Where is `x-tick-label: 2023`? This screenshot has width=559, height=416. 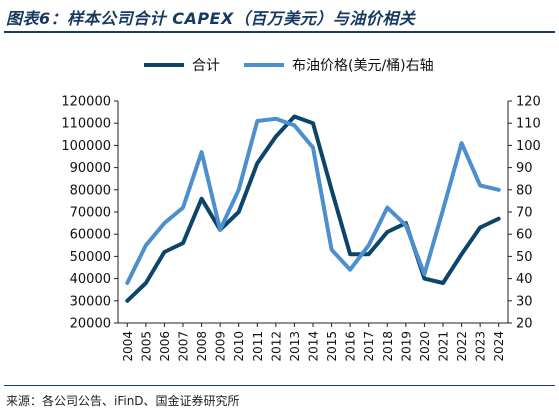 x-tick-label: 2023 is located at coordinates (481, 346).